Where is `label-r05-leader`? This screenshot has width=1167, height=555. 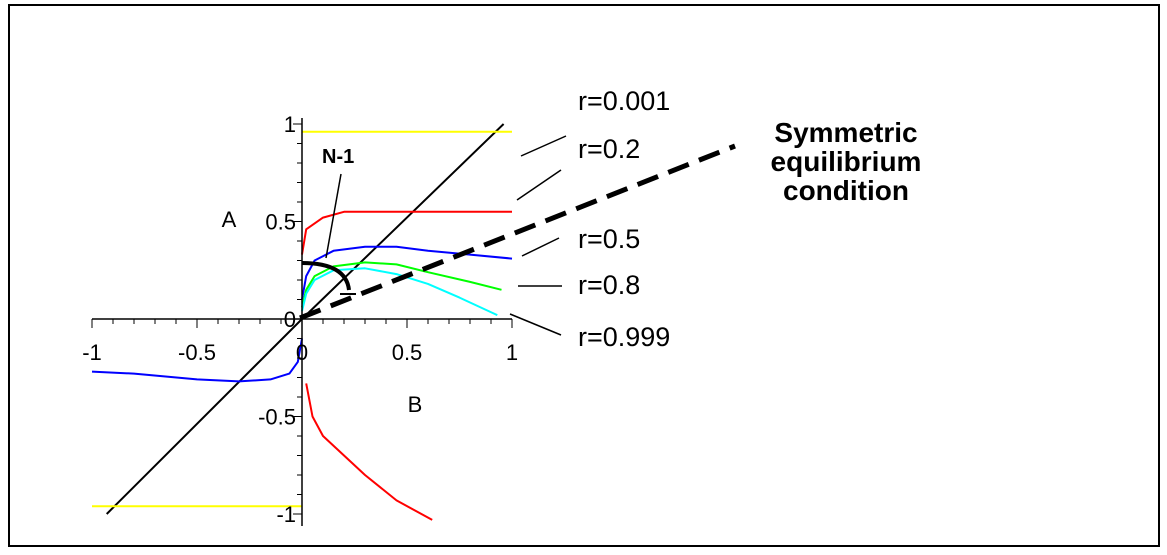
label-r05-leader is located at coordinates (540, 247).